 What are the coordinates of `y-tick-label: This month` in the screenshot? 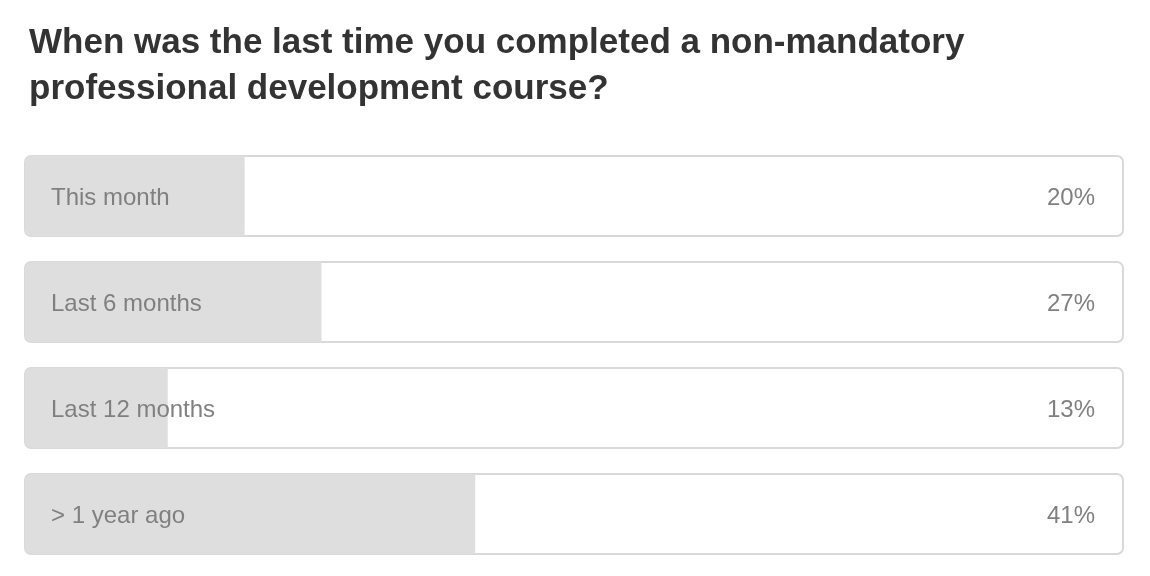 It's located at (110, 196).